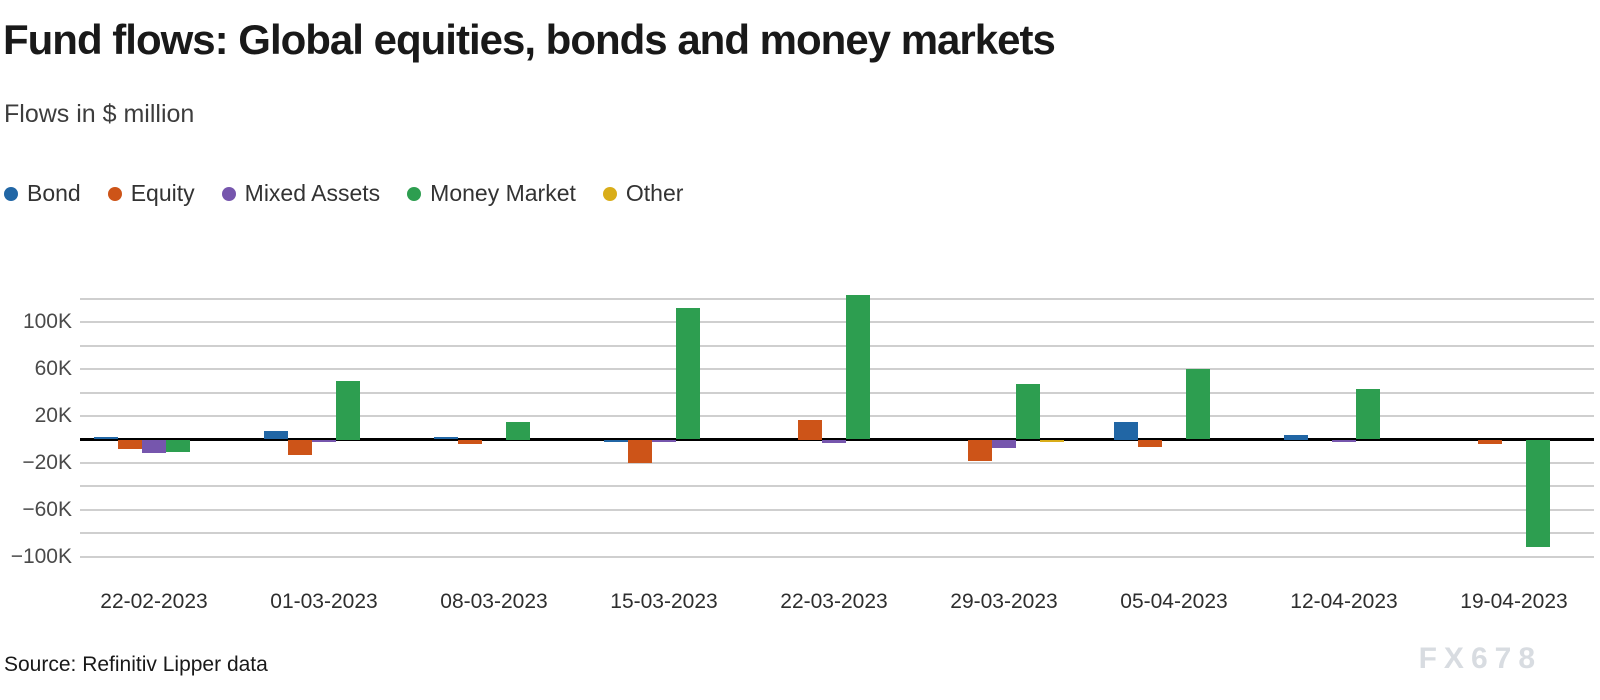 The image size is (1600, 700). What do you see at coordinates (136, 664) in the screenshot?
I see `source-note: Source: Refinitiv Lipper data` at bounding box center [136, 664].